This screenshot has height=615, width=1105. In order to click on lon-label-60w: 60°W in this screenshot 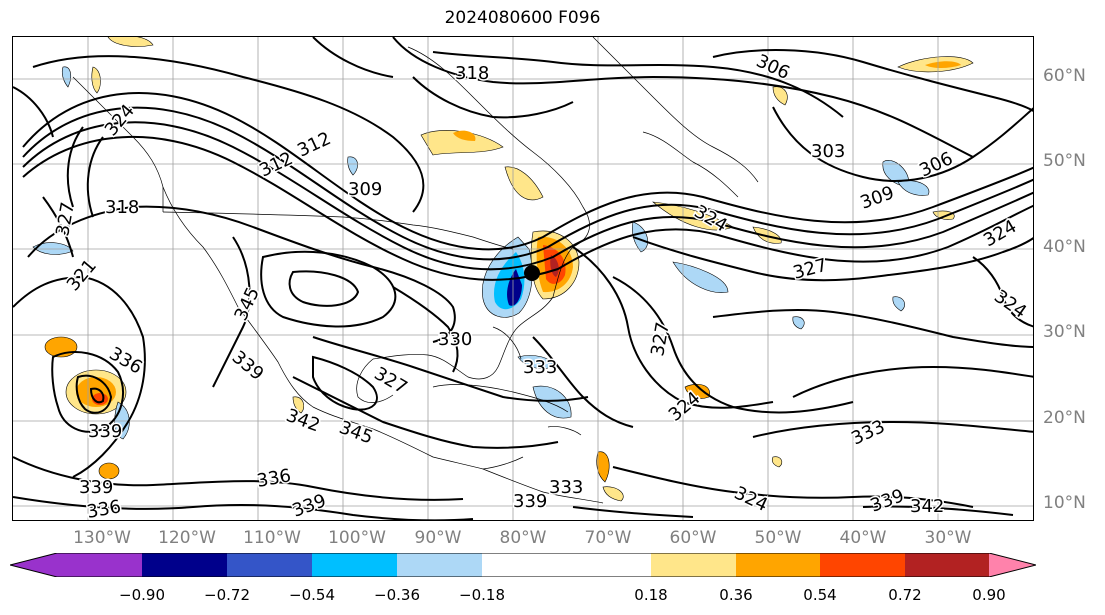, I will do `click(693, 538)`.